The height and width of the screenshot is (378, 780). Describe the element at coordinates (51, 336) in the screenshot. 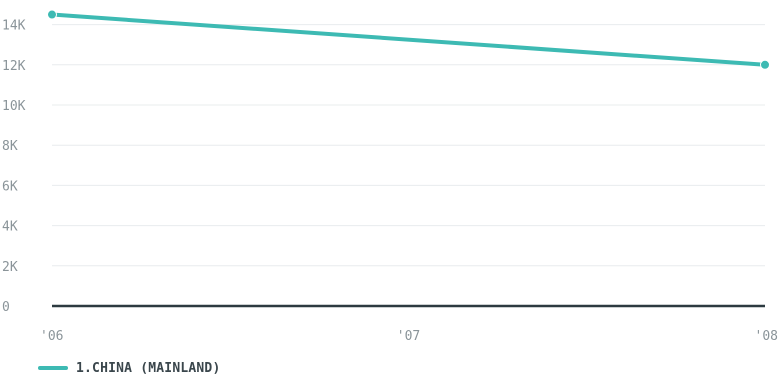

I see `x-tick-label: '06` at that location.